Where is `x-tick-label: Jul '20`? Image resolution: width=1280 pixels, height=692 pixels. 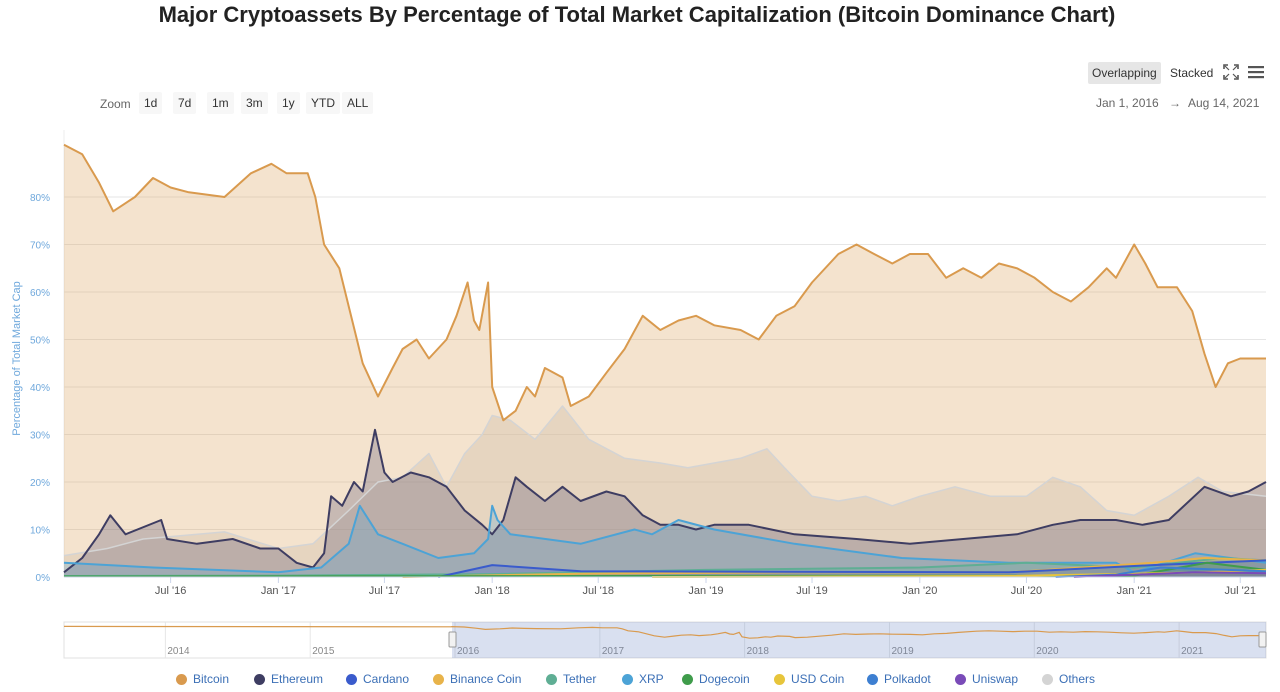 x-tick-label: Jul '20 is located at coordinates (1026, 591).